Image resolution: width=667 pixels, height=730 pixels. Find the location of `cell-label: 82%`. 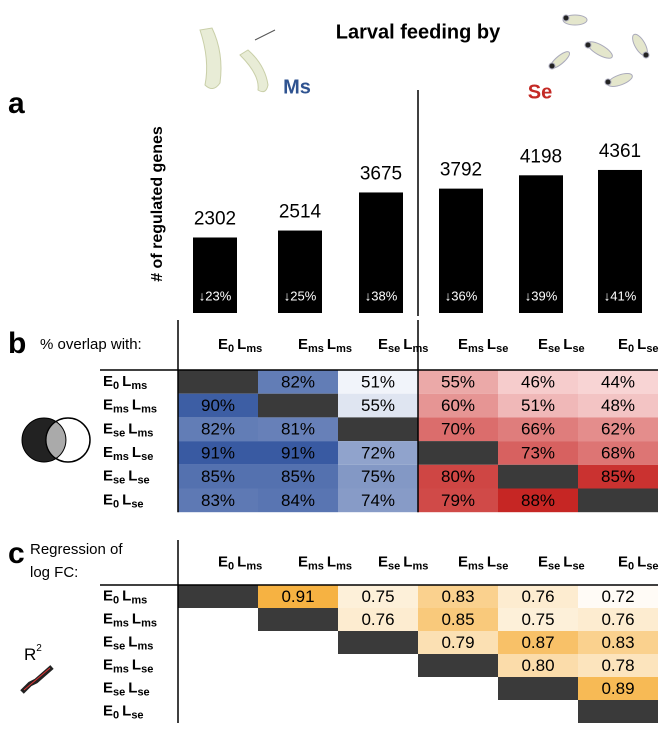

cell-label: 82% is located at coordinates (218, 429).